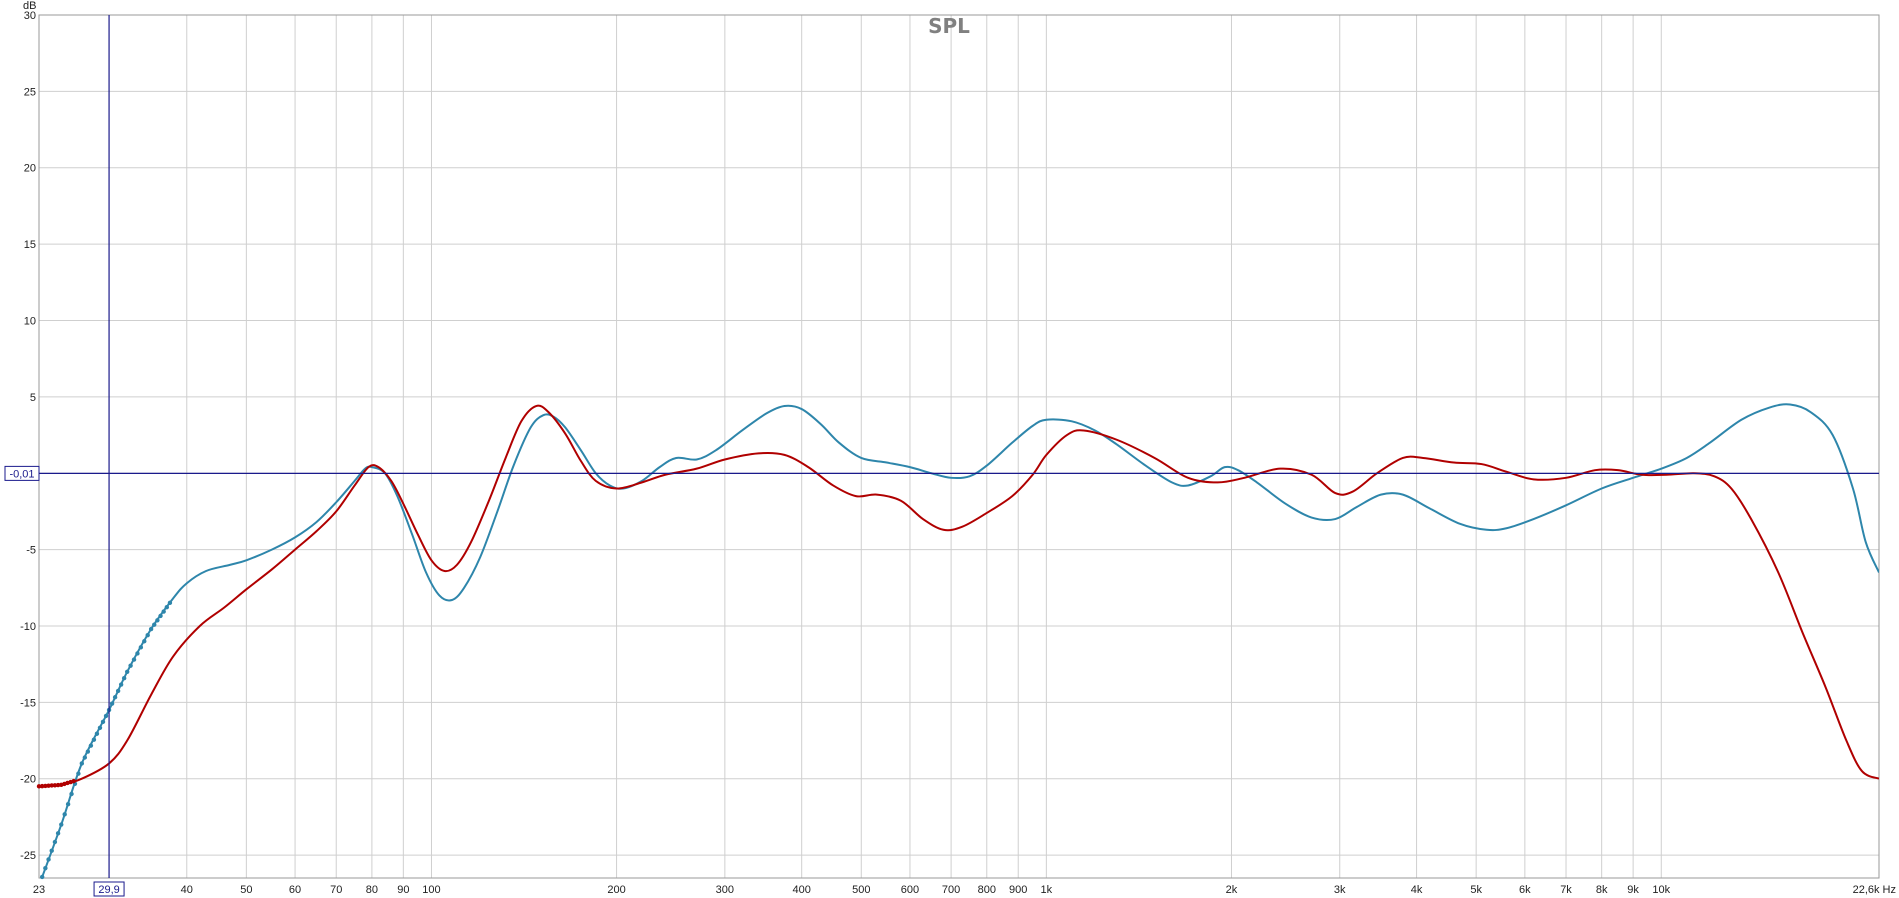  Describe the element at coordinates (28, 436) in the screenshot. I see `y-tick-labels: 30 25 20 15 10 5 -5 -10 -15 -20 -25` at that location.